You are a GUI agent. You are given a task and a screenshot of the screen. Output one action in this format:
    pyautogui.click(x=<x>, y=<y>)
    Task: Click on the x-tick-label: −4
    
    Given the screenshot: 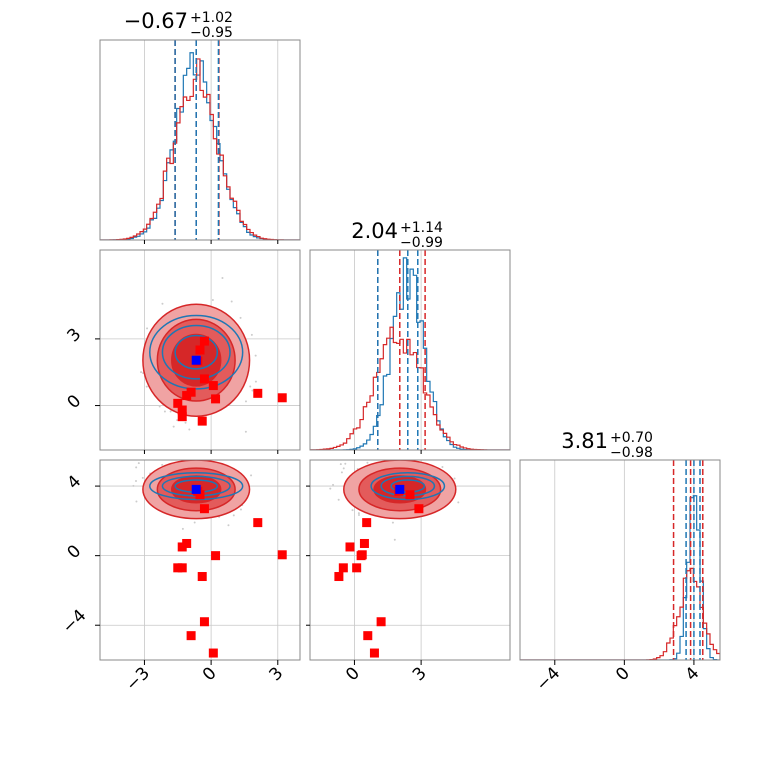 What is the action you would take?
    pyautogui.click(x=548, y=679)
    